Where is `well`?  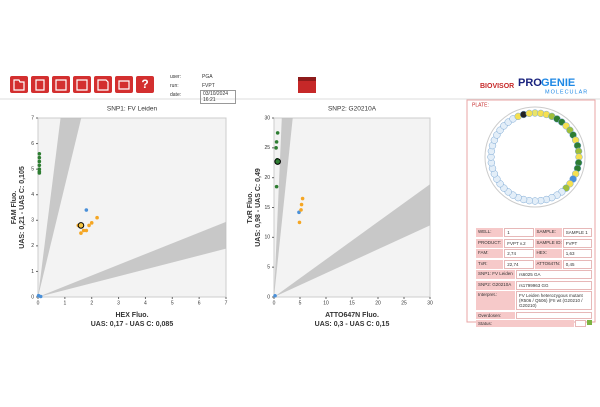 well is located at coordinates (529, 113).